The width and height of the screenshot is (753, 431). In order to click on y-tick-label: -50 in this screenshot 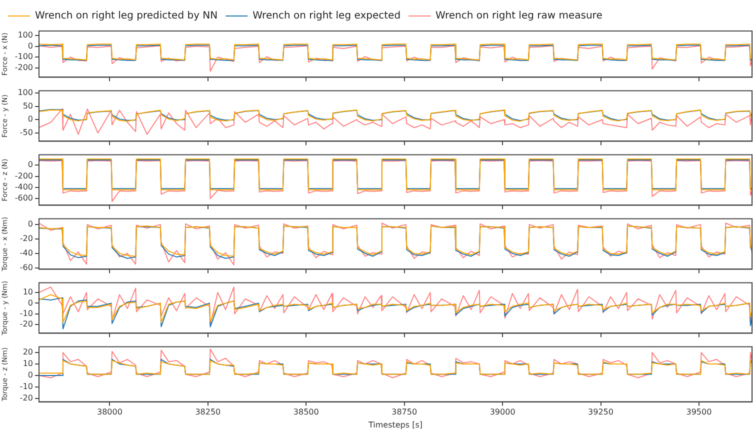, I will do `click(26, 133)`.